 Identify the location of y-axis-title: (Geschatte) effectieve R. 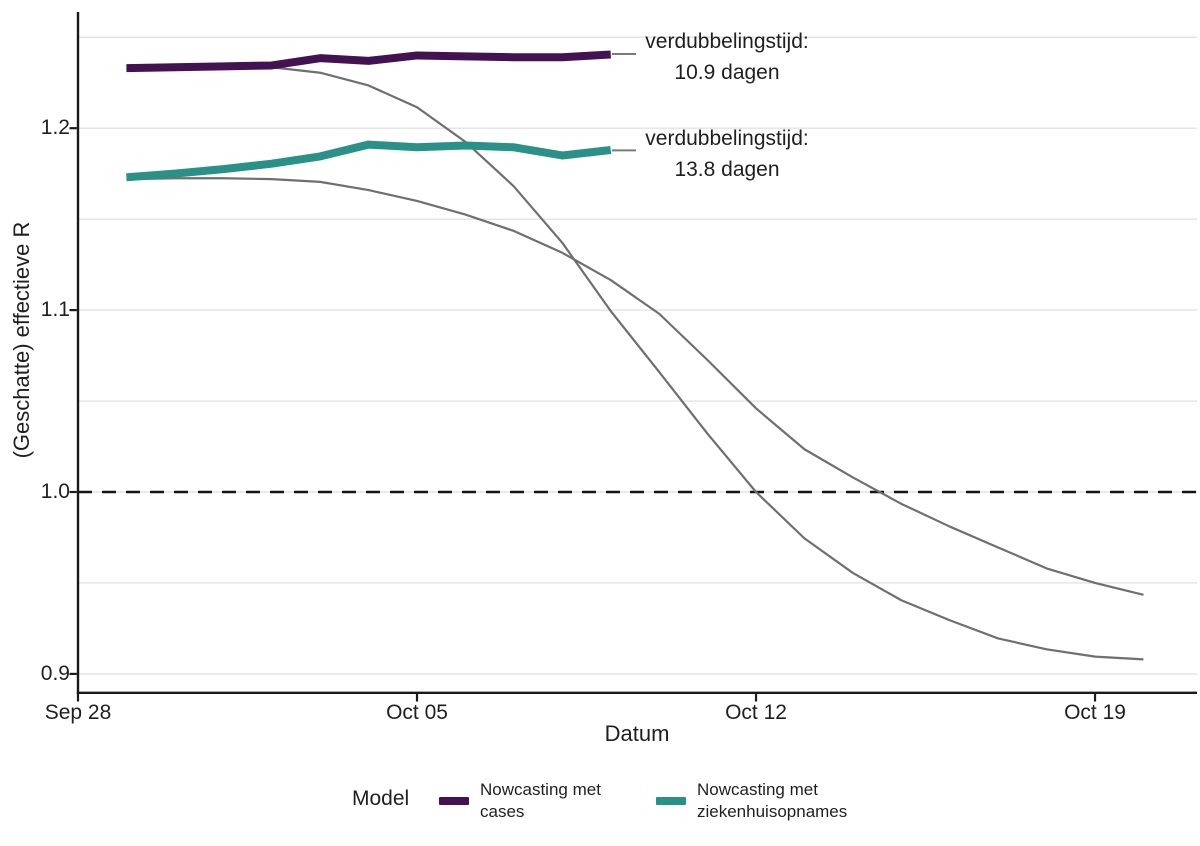
(21, 340).